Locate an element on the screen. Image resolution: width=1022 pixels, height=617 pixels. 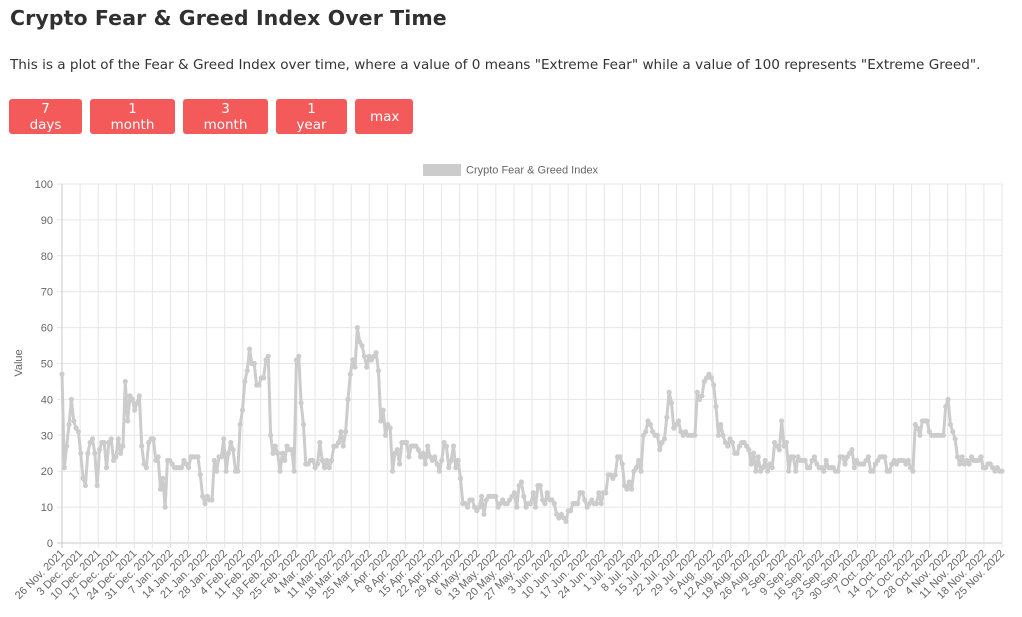
y-axis-title: Value is located at coordinates (19, 362).